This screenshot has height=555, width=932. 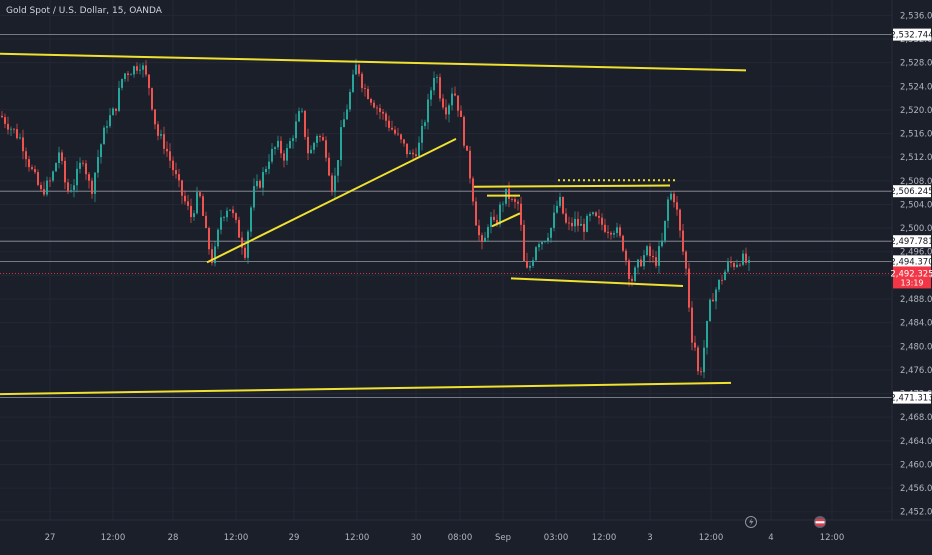 I want to click on level-label: 2,494.370, so click(x=911, y=262).